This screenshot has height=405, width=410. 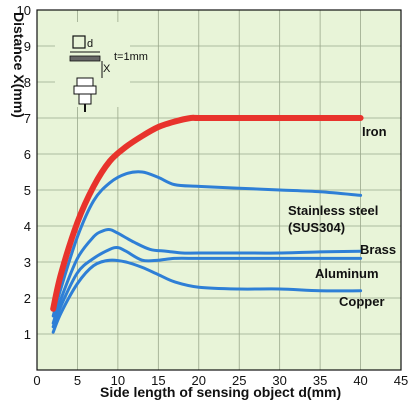 I want to click on y-tick-label: 3, so click(x=27, y=262).